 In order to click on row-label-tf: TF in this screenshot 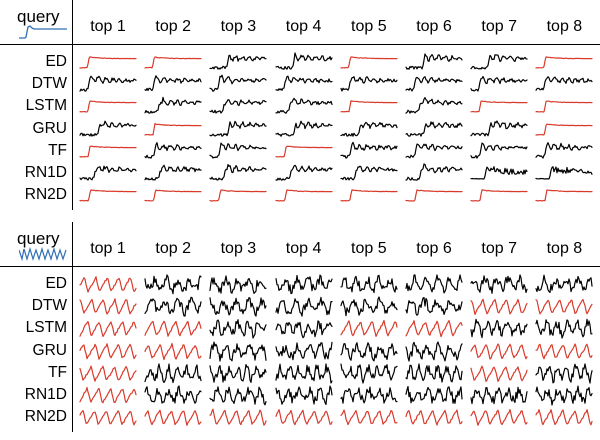, I will do `click(57, 372)`.